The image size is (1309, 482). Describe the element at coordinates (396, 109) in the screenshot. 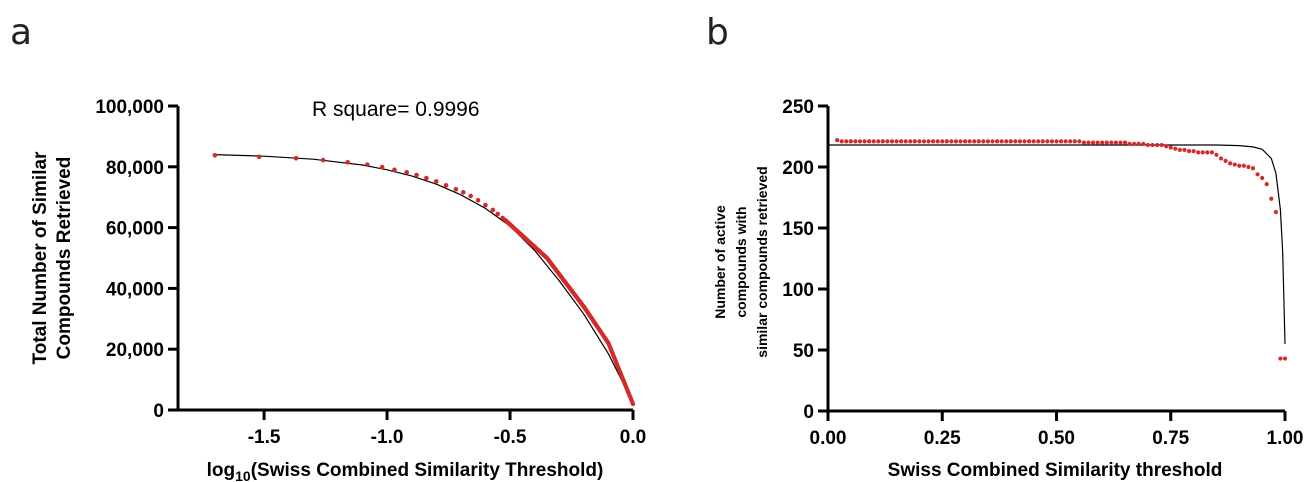

I see `annotation-r-square: R square= 0.9996` at that location.